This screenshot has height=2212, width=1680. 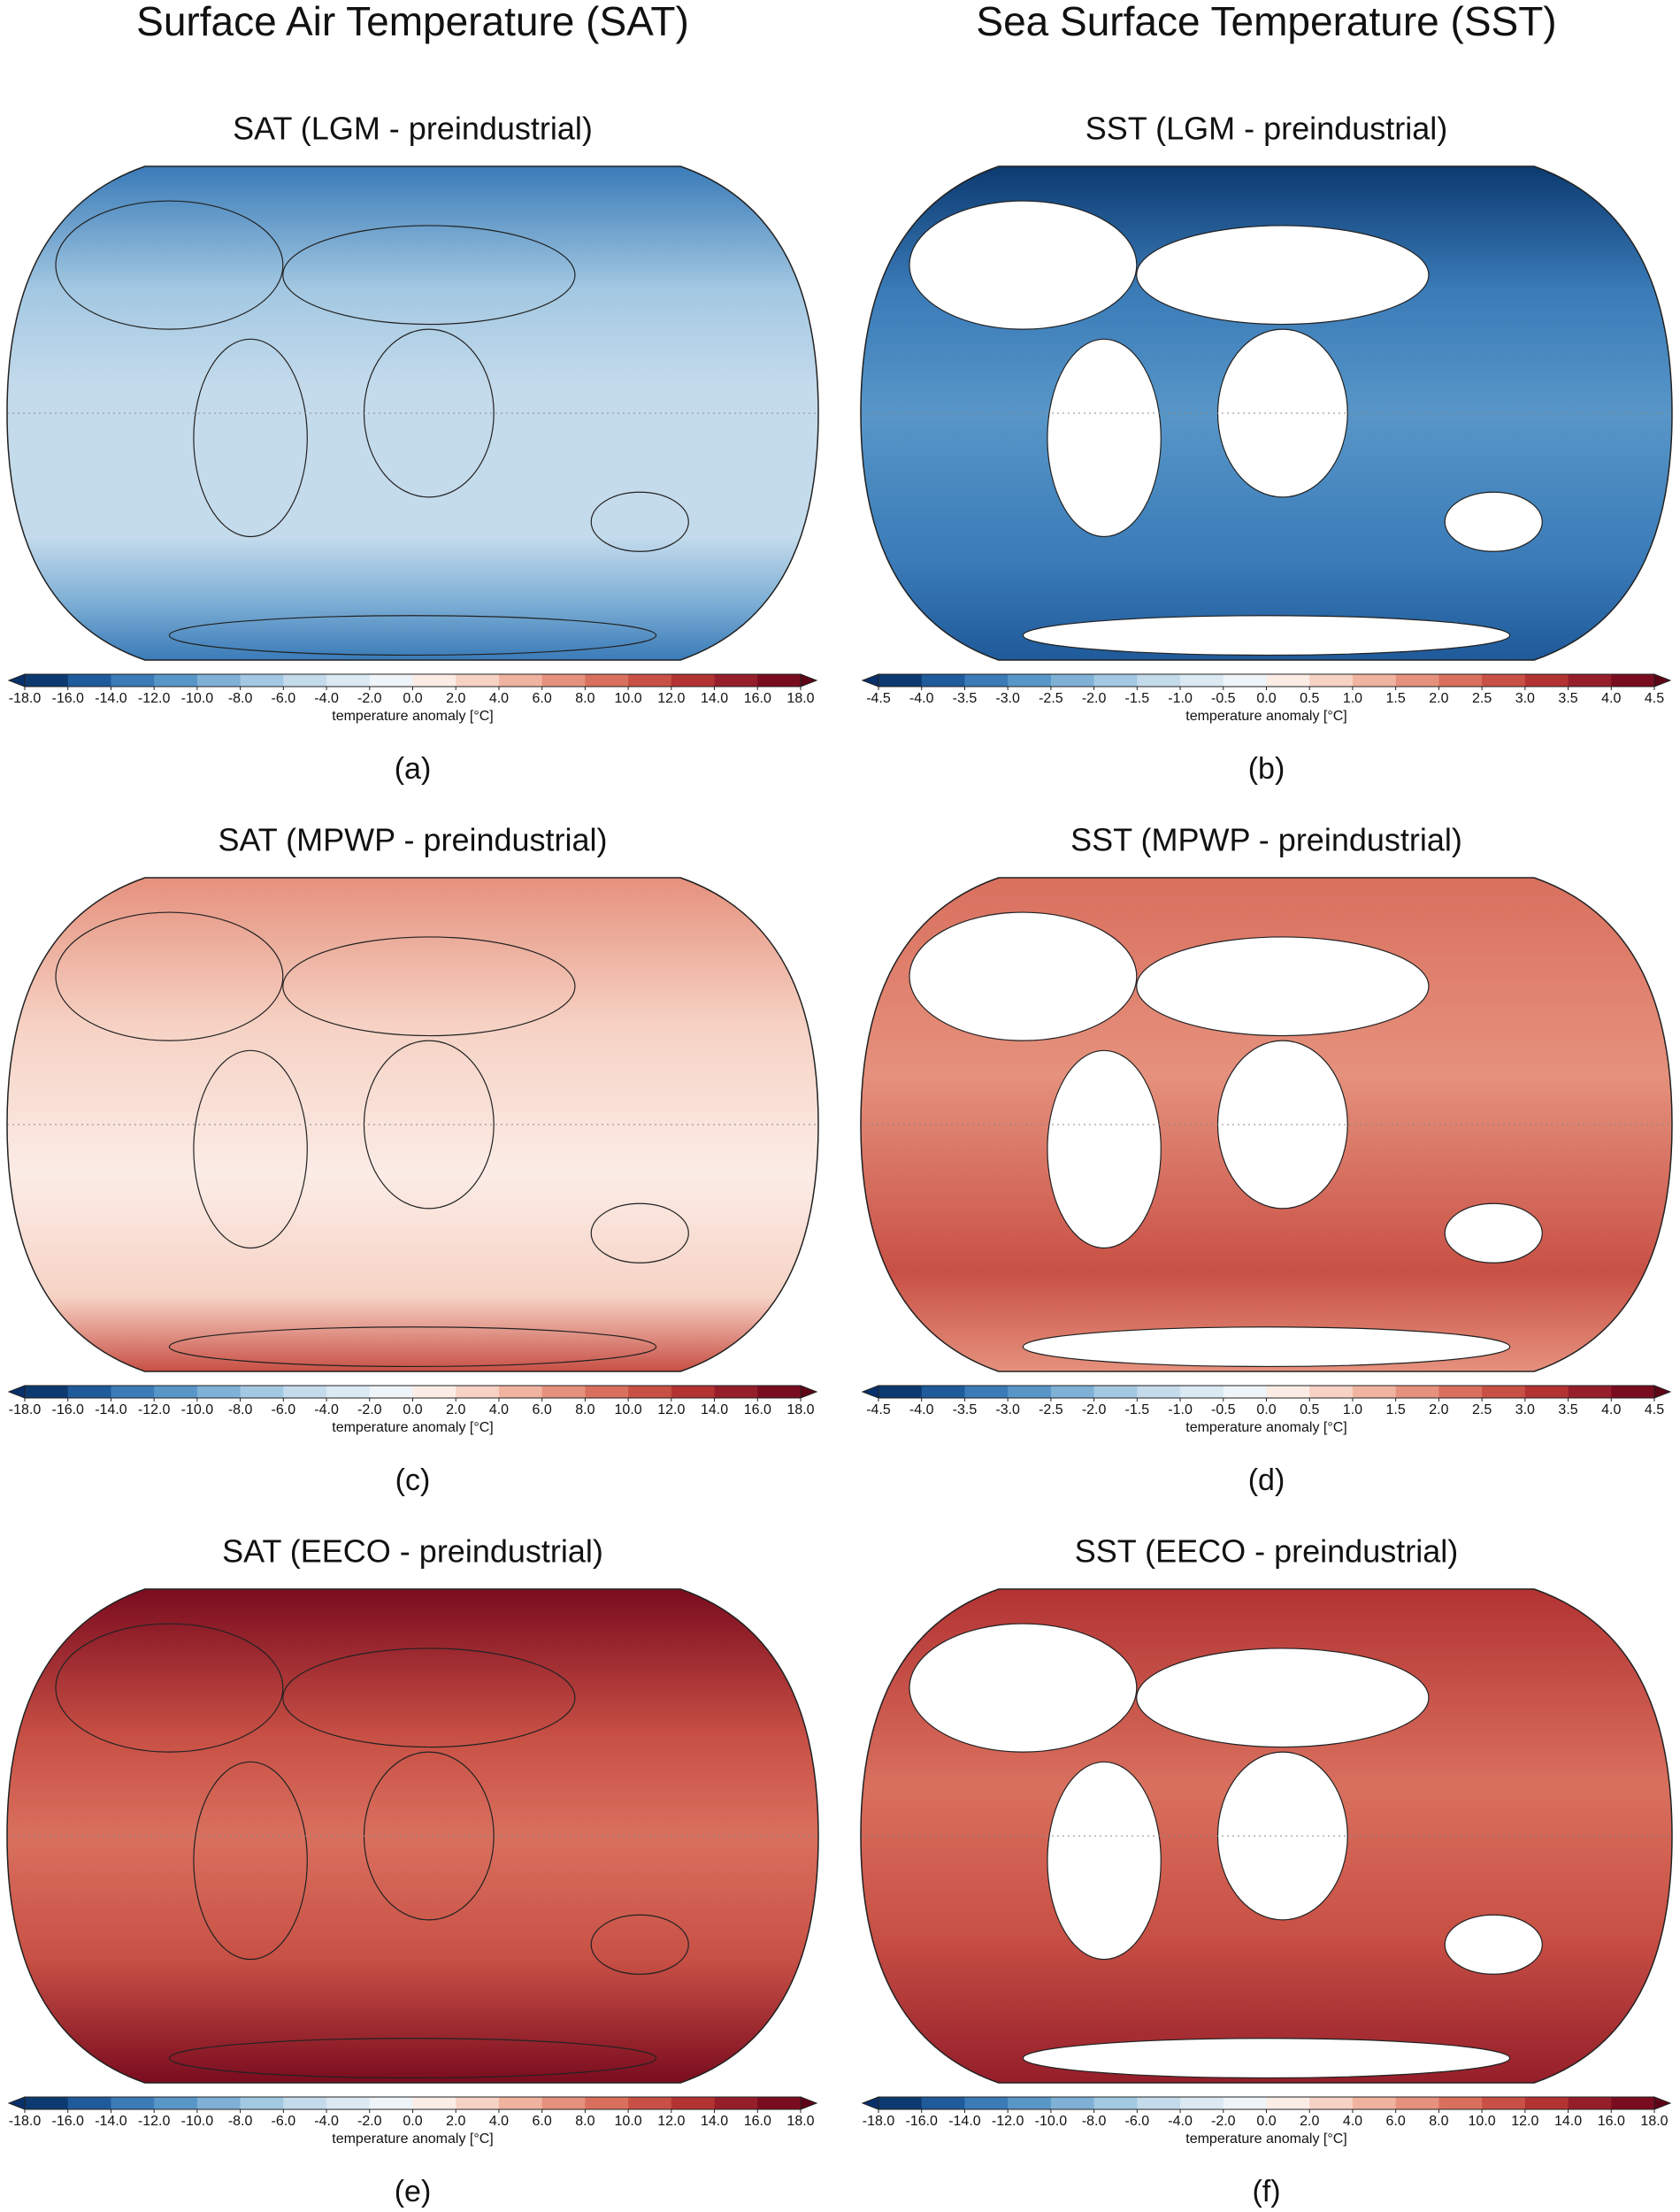 I want to click on panel-title: SST (LGM - preindustrial), so click(x=1266, y=129).